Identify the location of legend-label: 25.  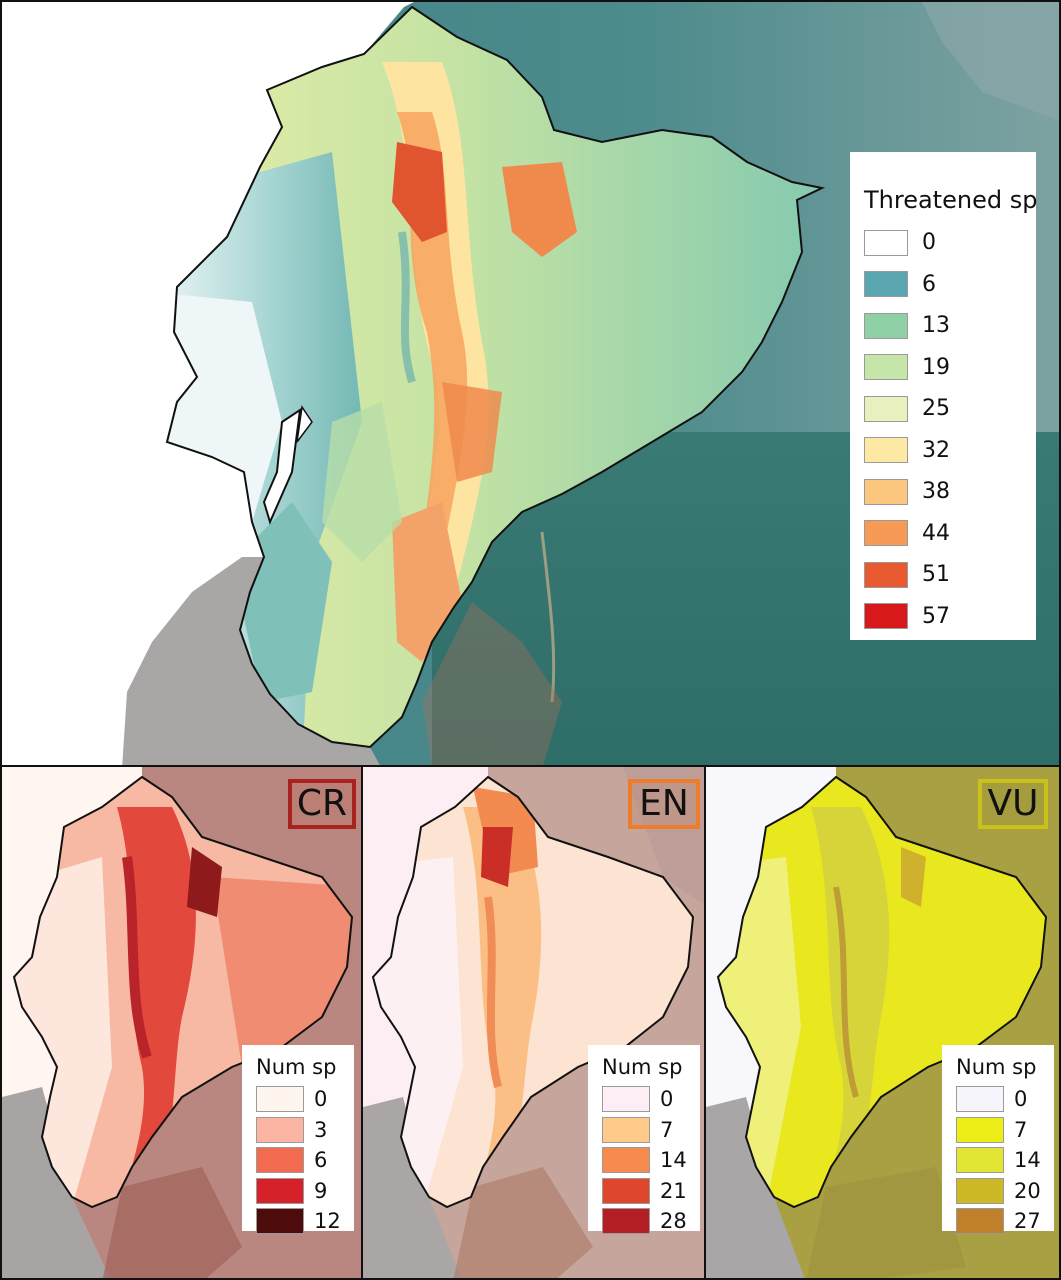
(936, 409).